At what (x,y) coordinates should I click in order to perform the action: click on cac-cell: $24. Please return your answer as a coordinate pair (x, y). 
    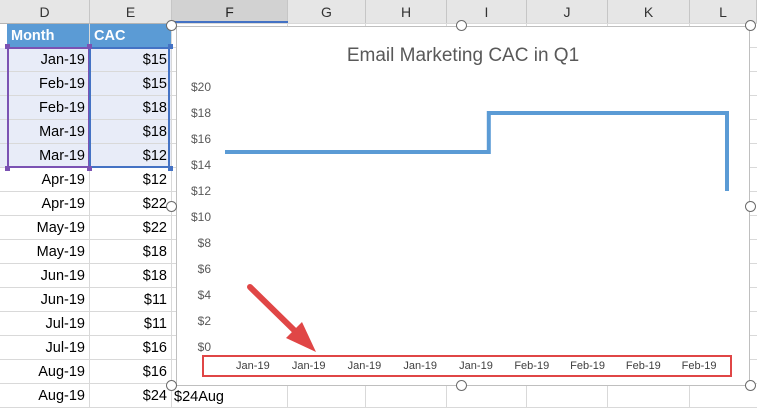
    Looking at the image, I should click on (131, 396).